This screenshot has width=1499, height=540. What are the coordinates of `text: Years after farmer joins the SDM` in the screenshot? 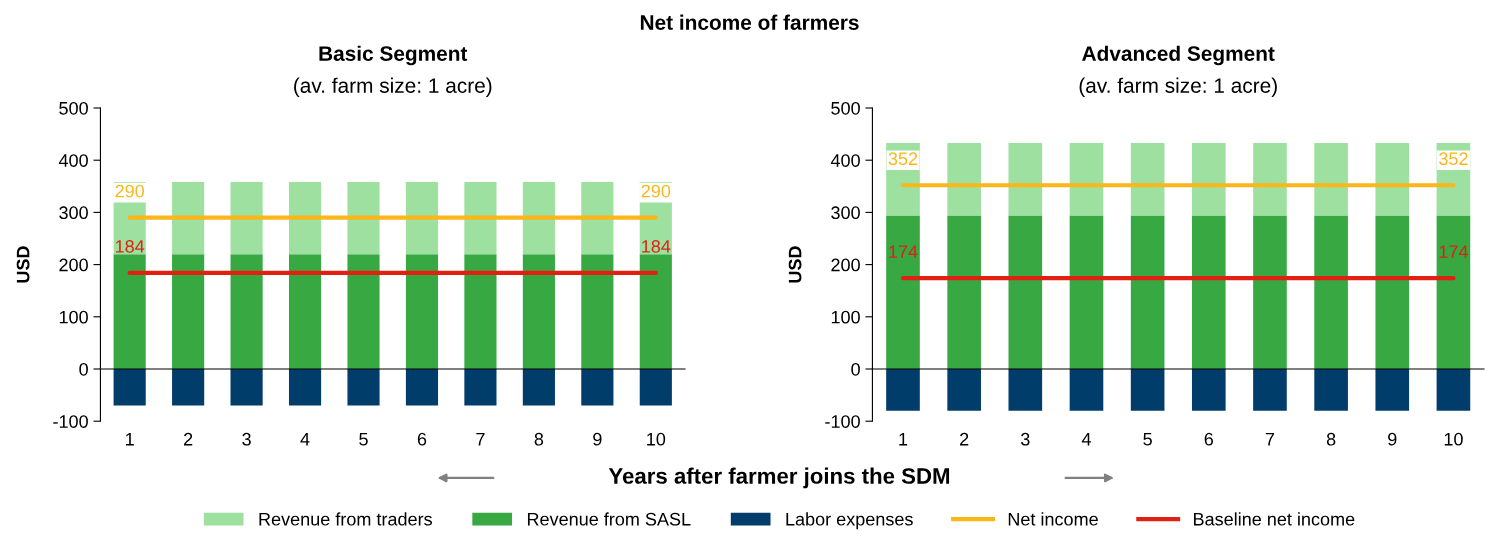 It's located at (779, 478).